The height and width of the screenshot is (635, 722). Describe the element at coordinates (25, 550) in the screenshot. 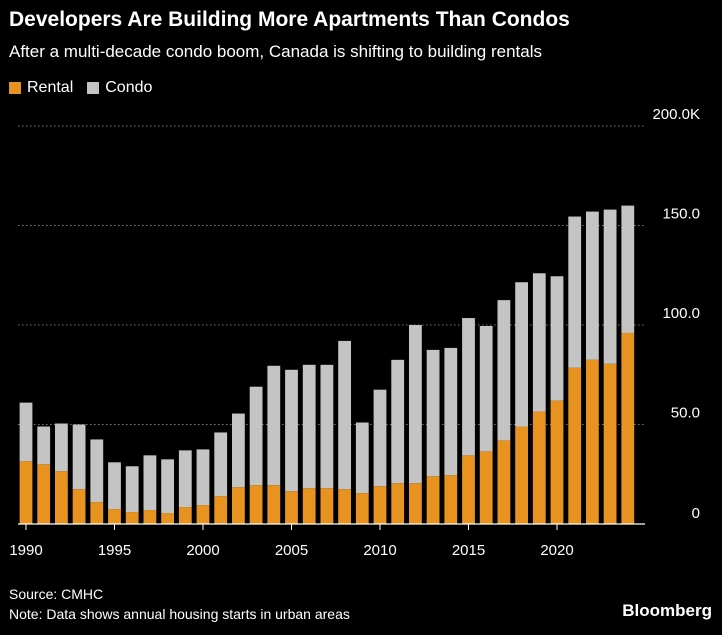

I see `x-tick-label: 1990` at that location.